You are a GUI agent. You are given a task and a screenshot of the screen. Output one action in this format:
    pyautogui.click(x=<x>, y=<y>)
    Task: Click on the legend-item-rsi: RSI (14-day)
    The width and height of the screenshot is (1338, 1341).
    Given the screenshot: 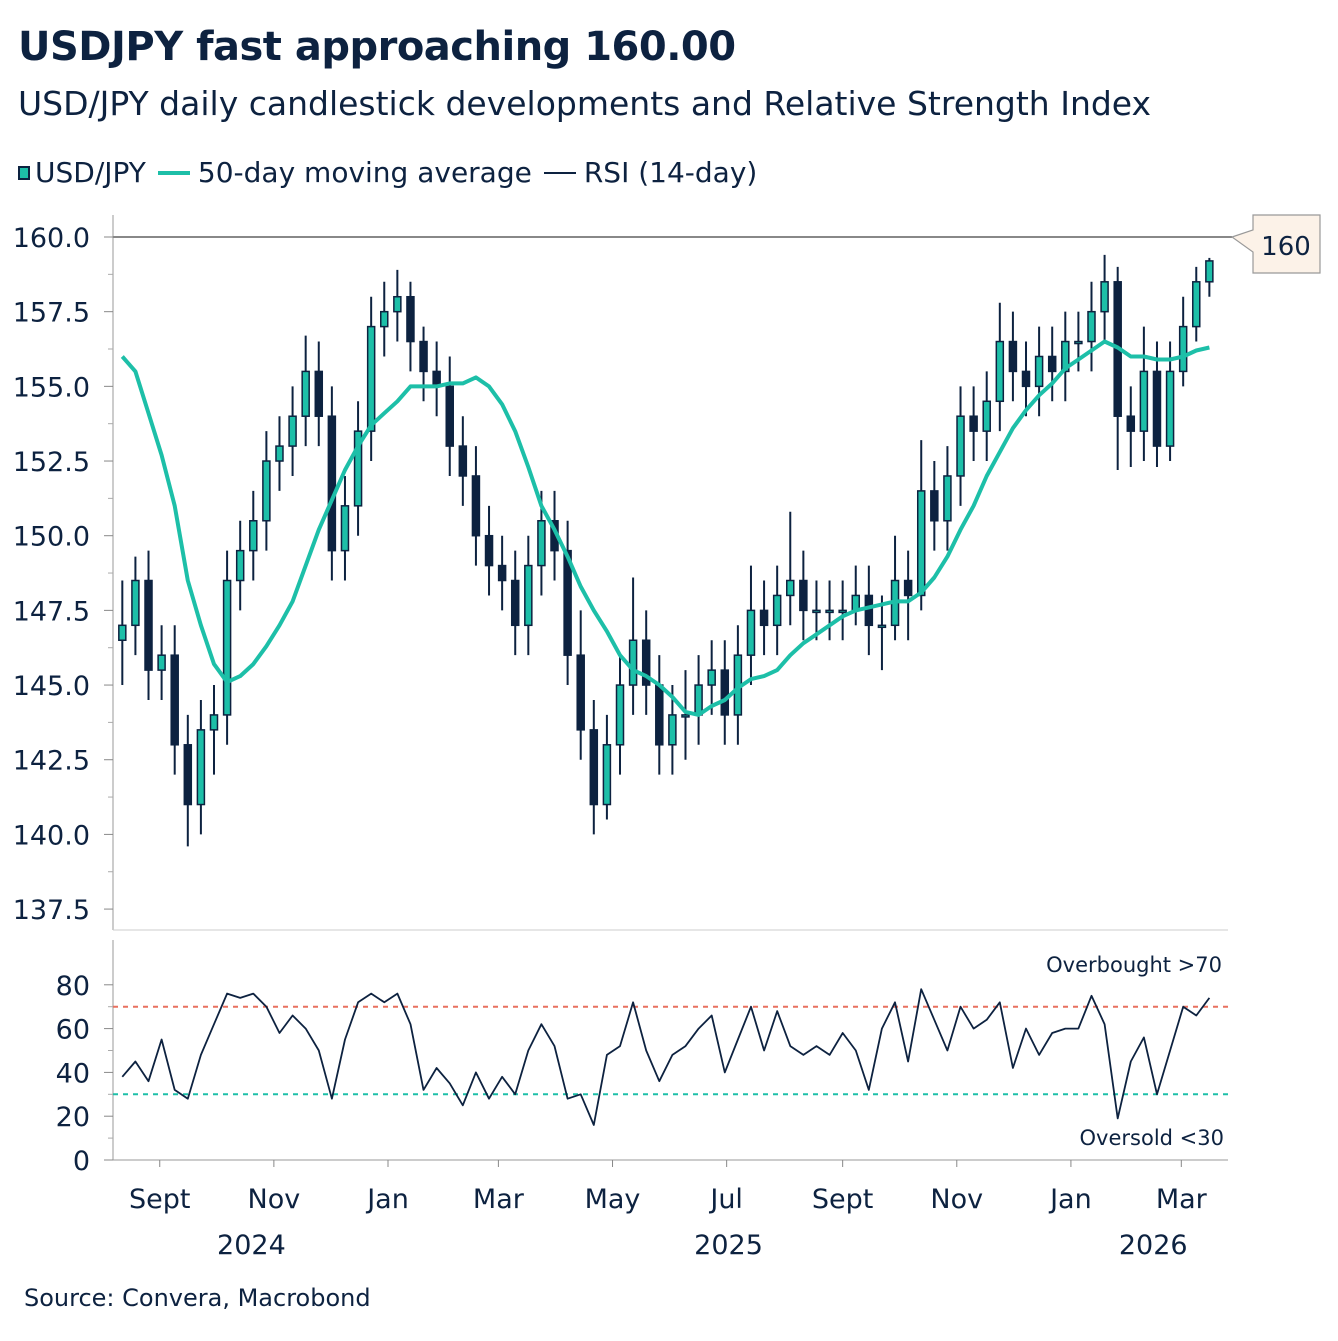 What is the action you would take?
    pyautogui.click(x=650, y=172)
    